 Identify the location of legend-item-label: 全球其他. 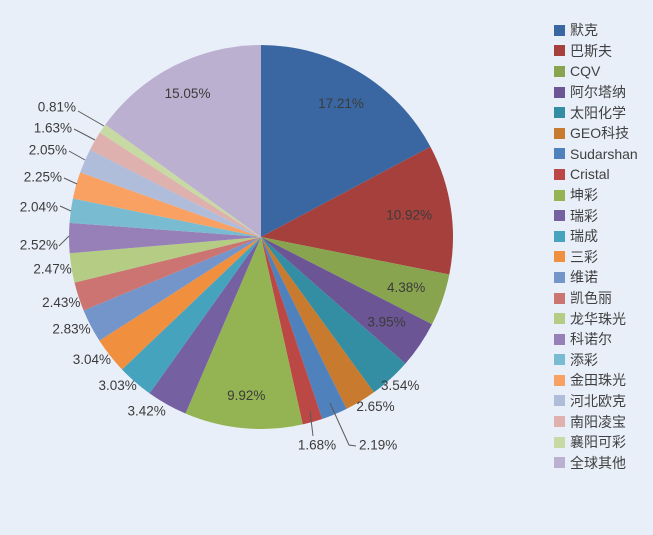
(598, 462).